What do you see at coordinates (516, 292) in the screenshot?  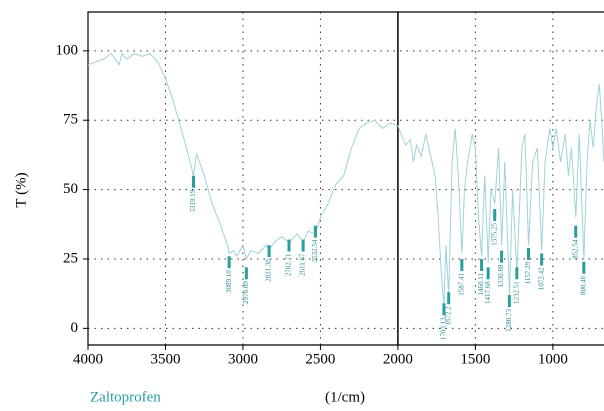 I see `peak-label: 1232.51` at bounding box center [516, 292].